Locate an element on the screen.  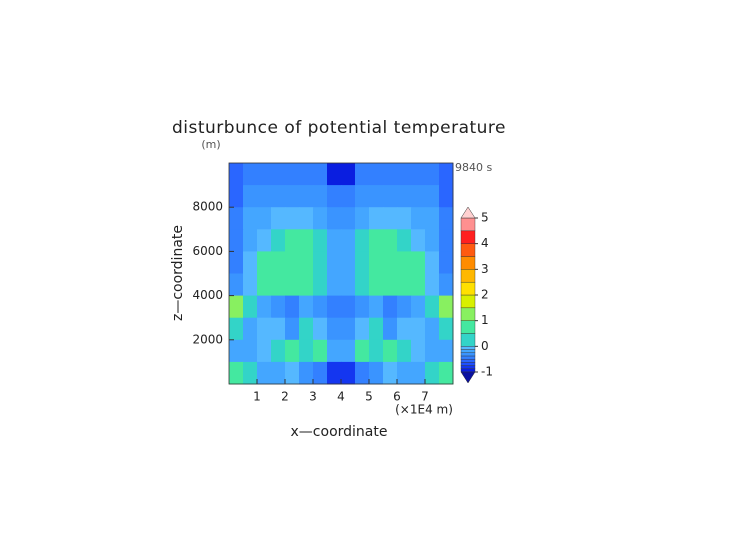
colorbar-tick-label: 3 is located at coordinates (485, 269).